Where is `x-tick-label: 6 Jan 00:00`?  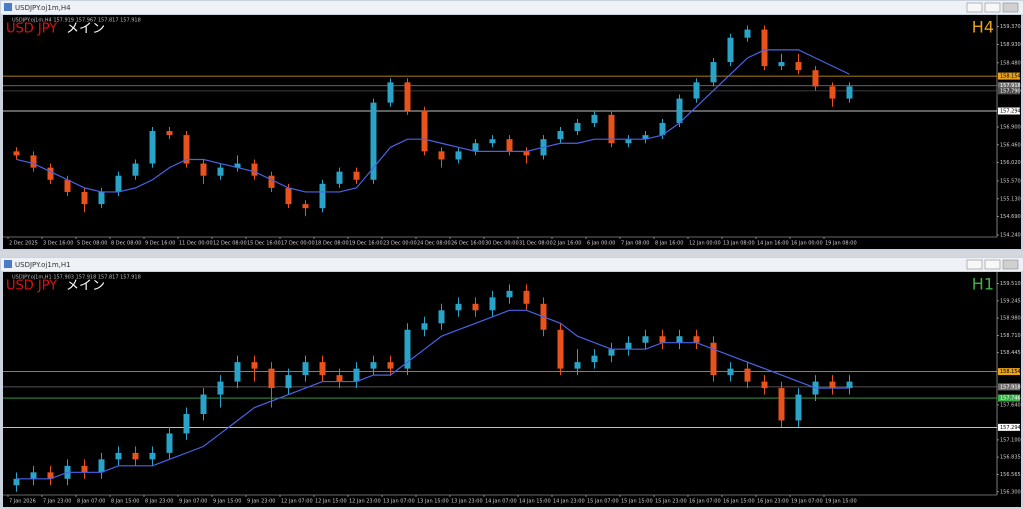
x-tick-label: 6 Jan 00:00 is located at coordinates (601, 244).